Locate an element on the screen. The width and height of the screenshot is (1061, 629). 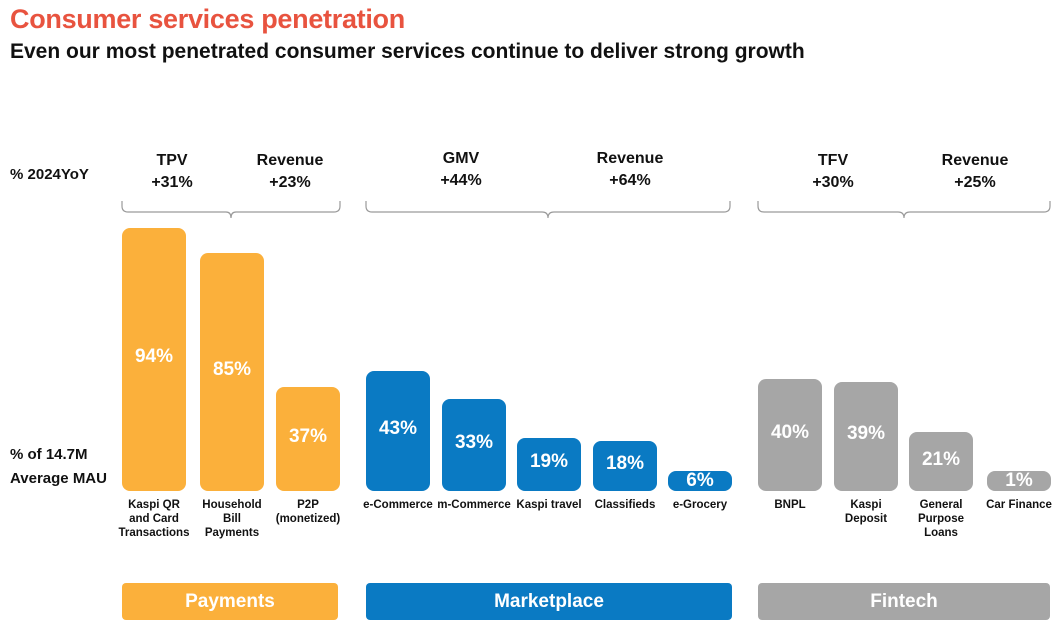
category-label: Kaspi travel is located at coordinates (549, 505).